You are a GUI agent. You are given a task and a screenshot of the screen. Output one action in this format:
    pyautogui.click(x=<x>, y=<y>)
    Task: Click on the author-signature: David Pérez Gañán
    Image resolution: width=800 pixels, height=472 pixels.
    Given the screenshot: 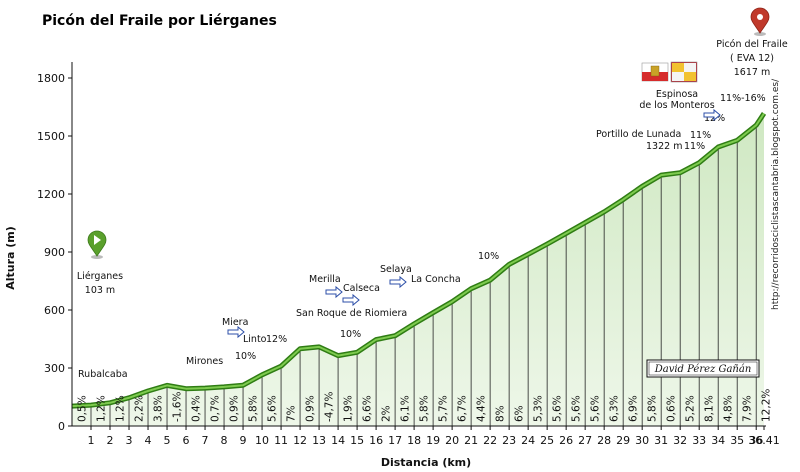 What is the action you would take?
    pyautogui.click(x=703, y=368)
    